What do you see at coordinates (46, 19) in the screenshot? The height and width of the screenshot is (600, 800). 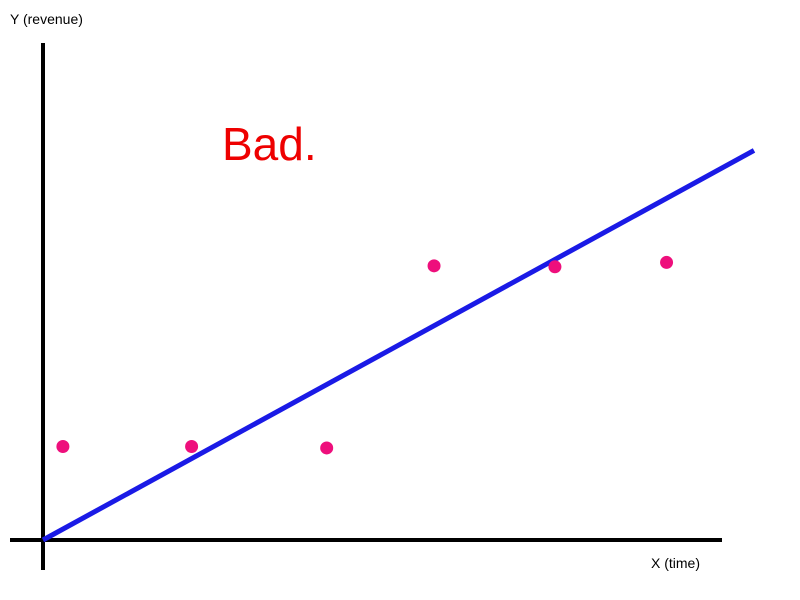 I see `y-axis-label: Y (revenue)` at bounding box center [46, 19].